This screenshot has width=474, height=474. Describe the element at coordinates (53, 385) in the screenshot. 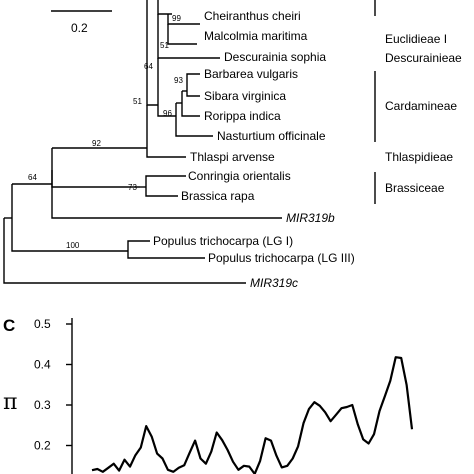

I see `y-ticks: 0.5 0.4 0.3 0.2` at that location.